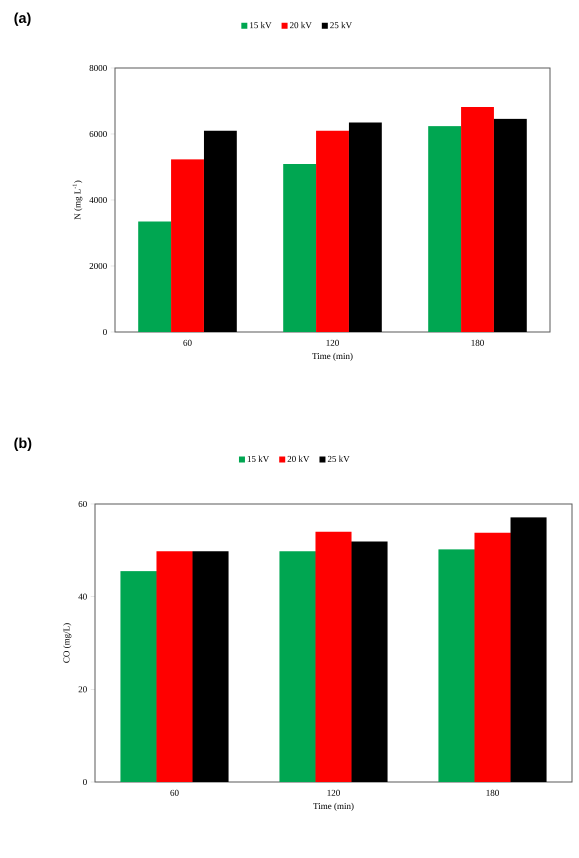 The image size is (579, 858). What do you see at coordinates (82, 597) in the screenshot?
I see `y-tick-label: 40` at bounding box center [82, 597].